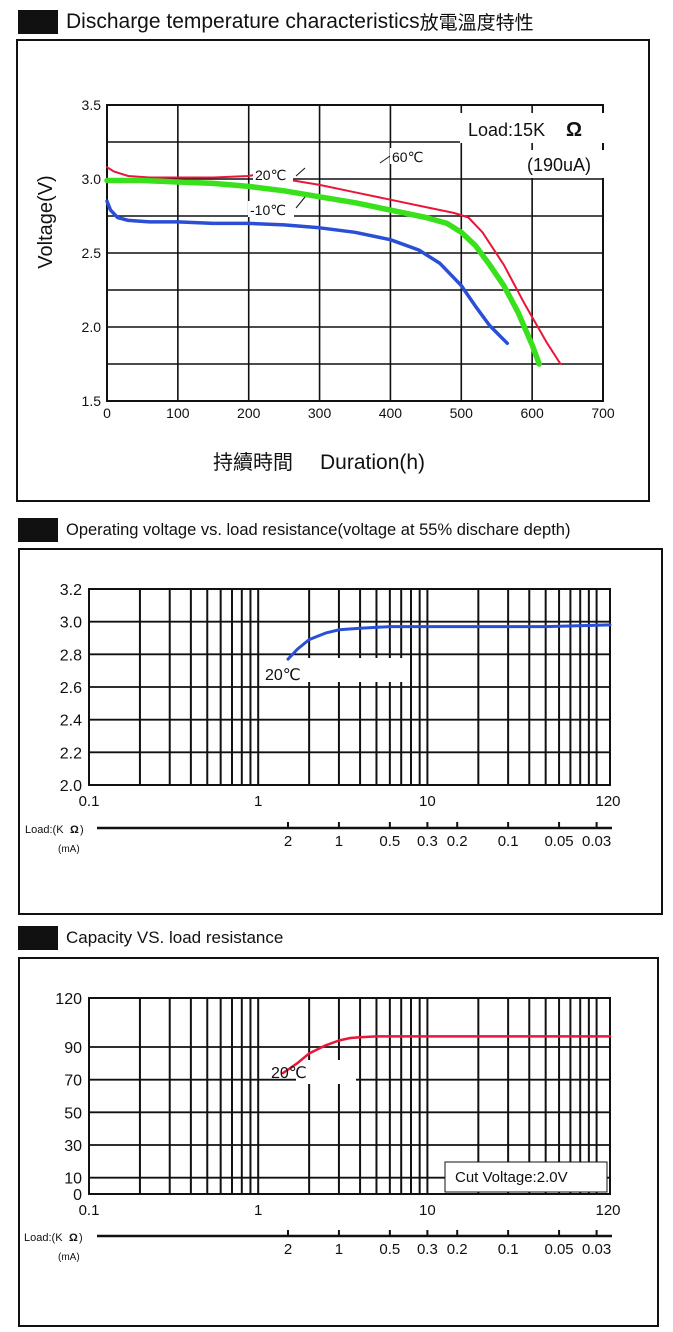 This screenshot has width=673, height=1332. I want to click on current-label: (190uA), so click(559, 165).